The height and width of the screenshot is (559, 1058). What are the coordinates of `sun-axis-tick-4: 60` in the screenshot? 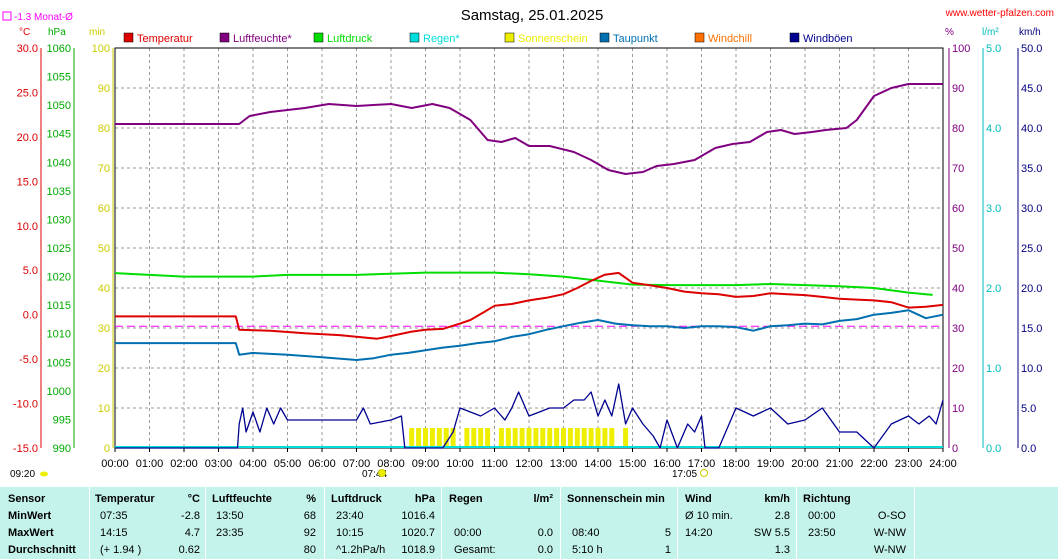 It's located at (104, 209).